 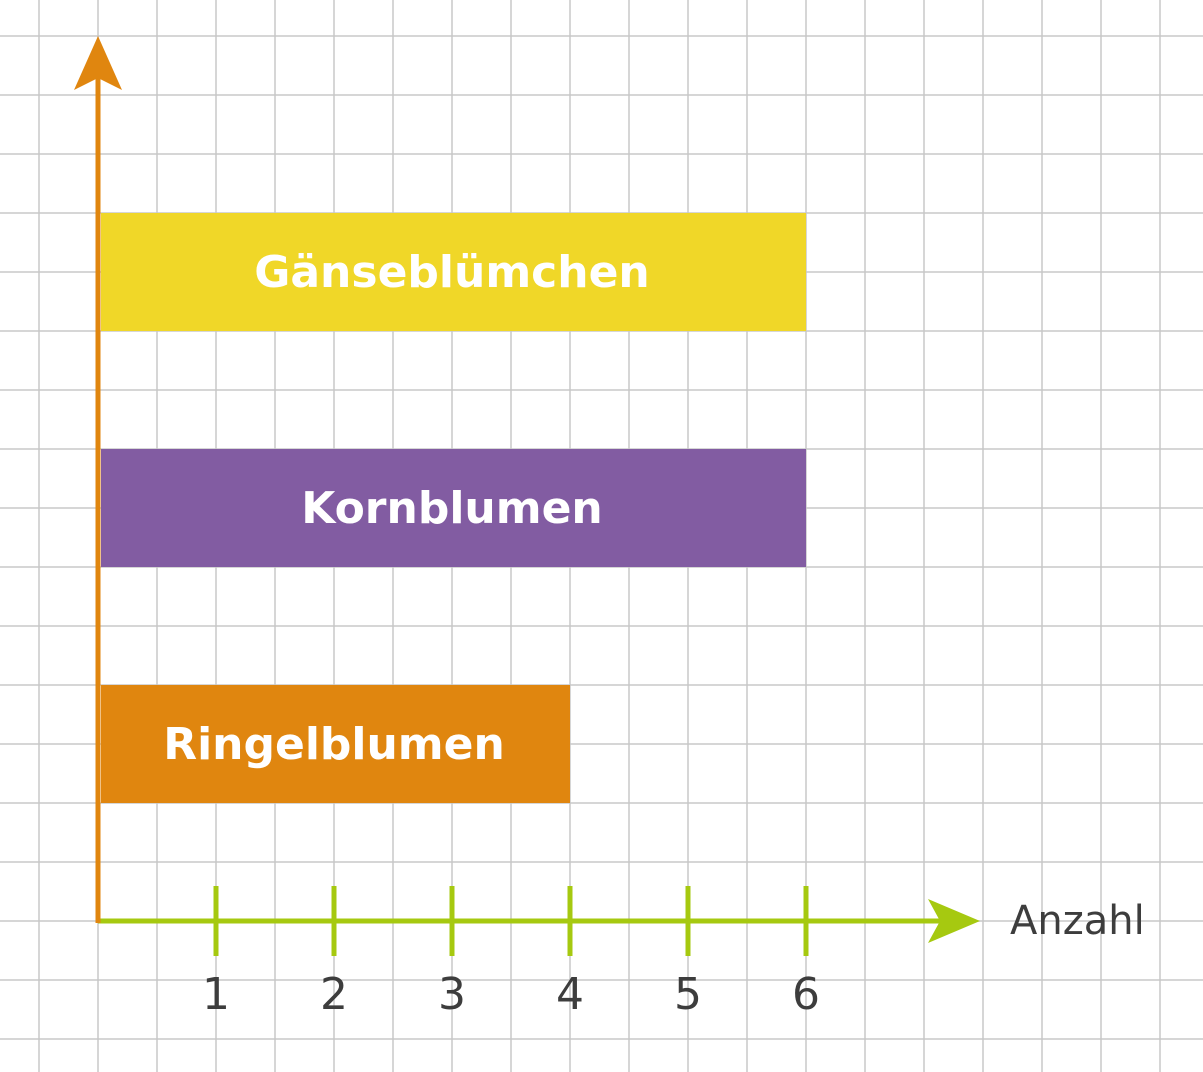 What do you see at coordinates (539, 953) in the screenshot?
I see `x-axis: 1 2 3 4 5 6` at bounding box center [539, 953].